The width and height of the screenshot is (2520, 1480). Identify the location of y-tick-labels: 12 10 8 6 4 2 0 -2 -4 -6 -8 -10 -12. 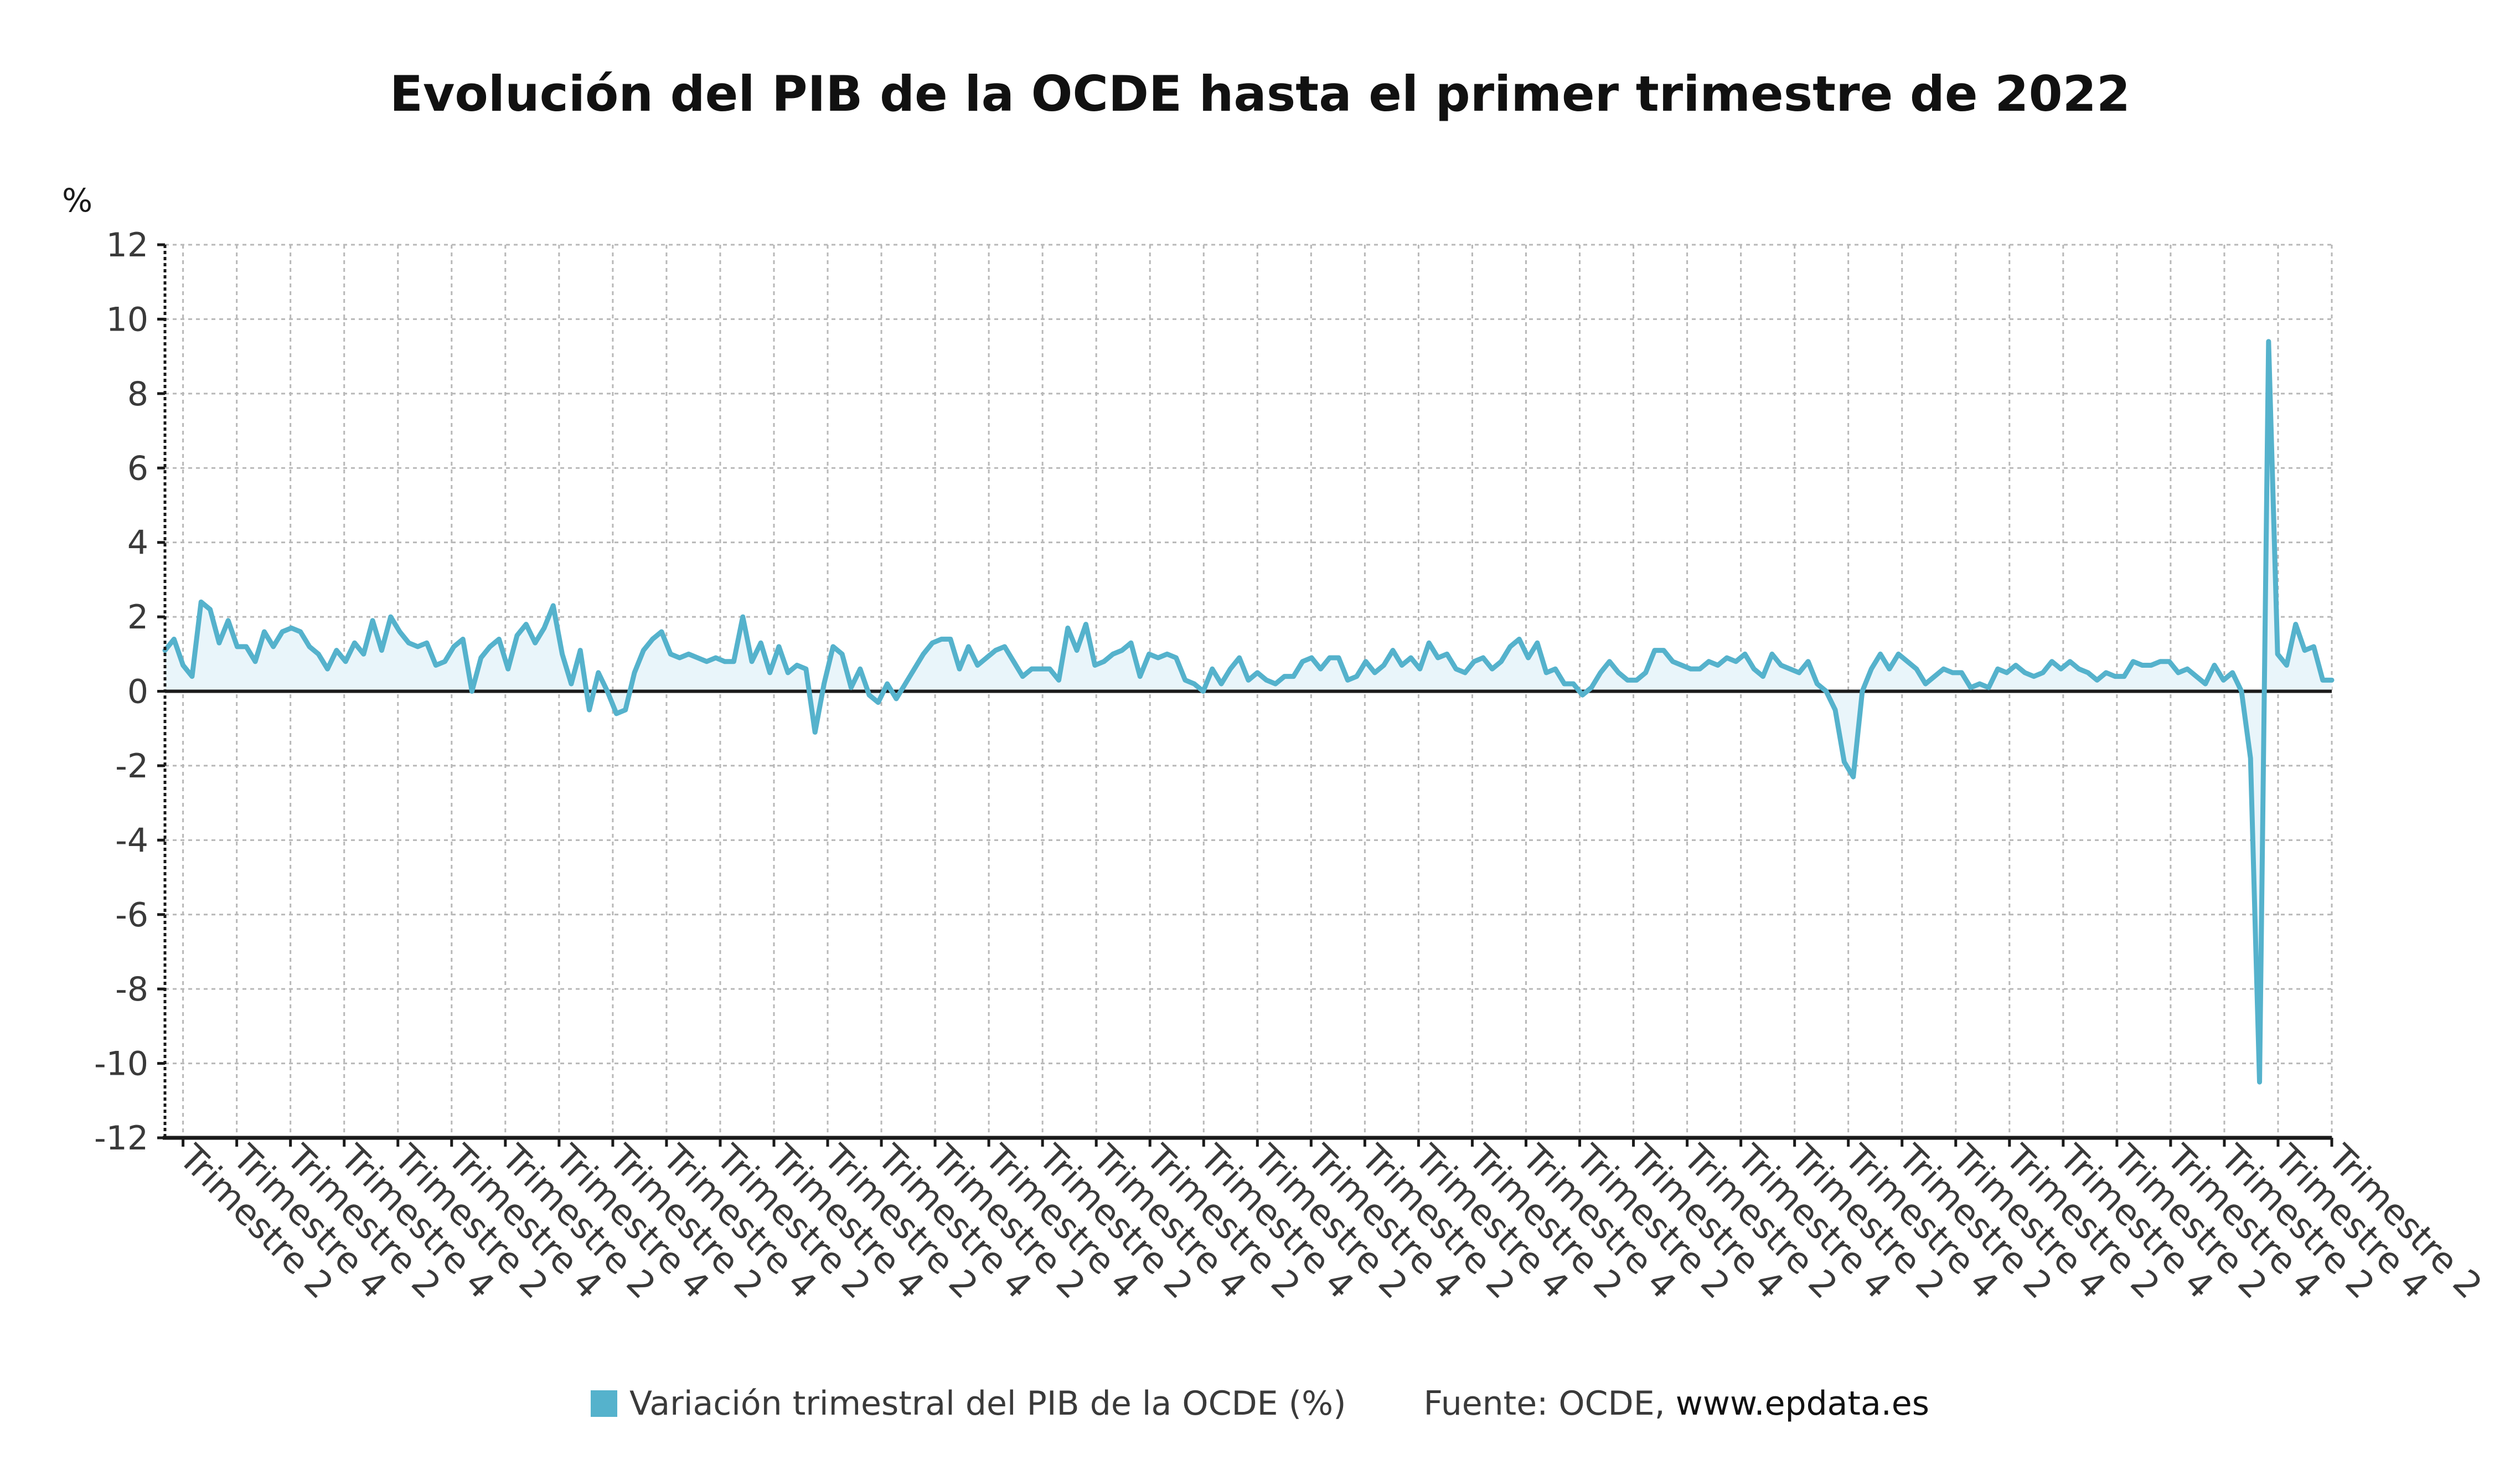
(121, 692).